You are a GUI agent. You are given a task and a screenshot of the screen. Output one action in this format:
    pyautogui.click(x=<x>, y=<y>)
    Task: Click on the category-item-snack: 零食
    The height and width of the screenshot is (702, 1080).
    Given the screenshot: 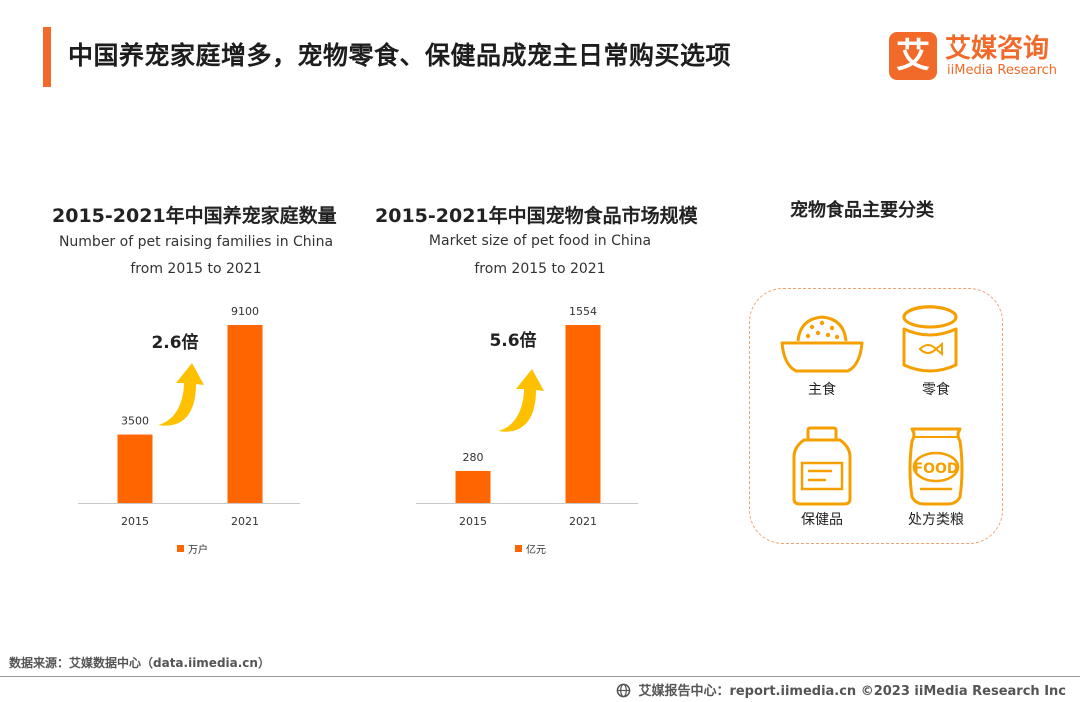 What is the action you would take?
    pyautogui.click(x=936, y=350)
    